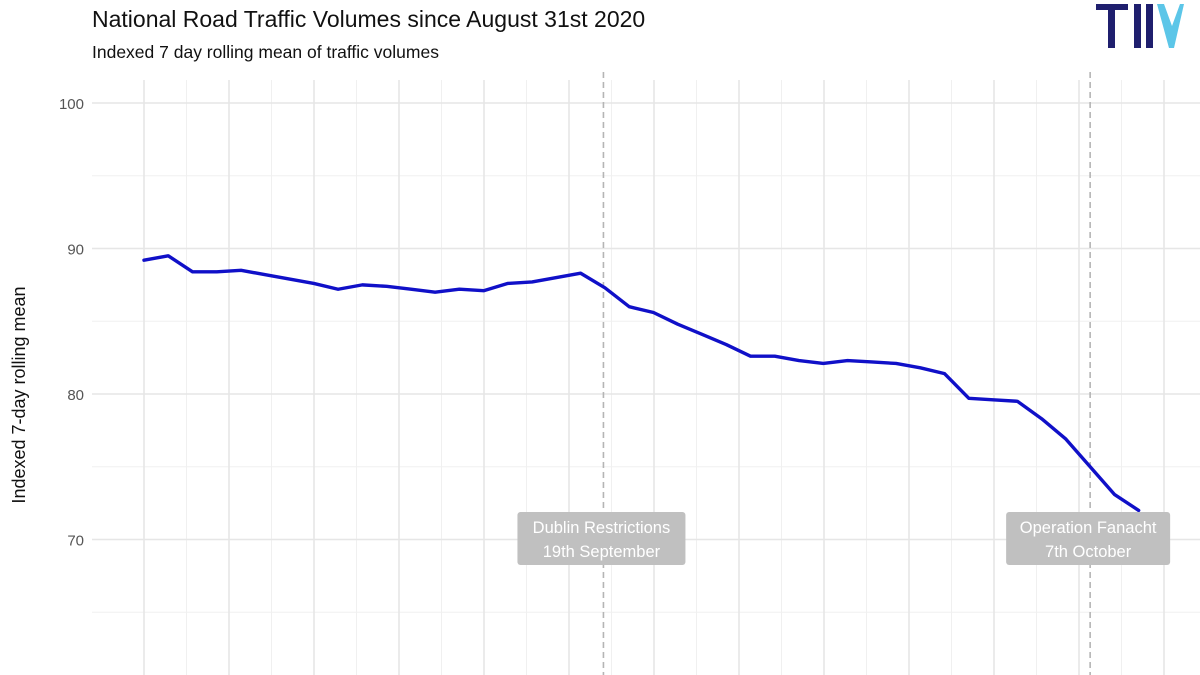 The width and height of the screenshot is (1200, 675). I want to click on y-axis-label: Indexed 7-day rolling mean, so click(19, 394).